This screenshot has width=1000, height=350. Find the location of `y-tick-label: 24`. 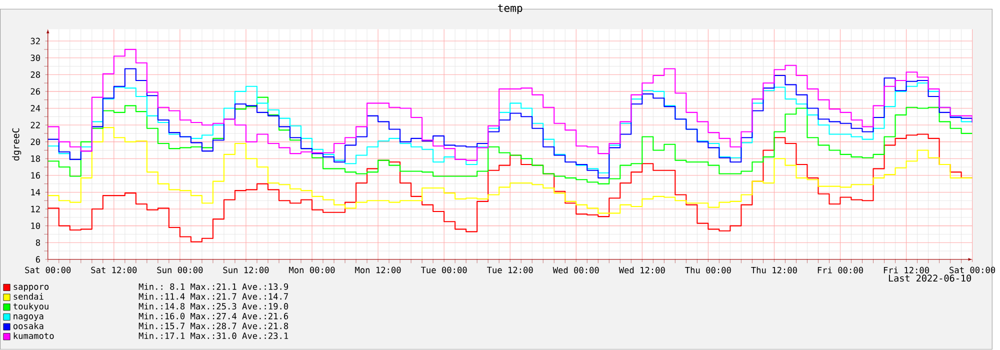

y-tick-label: 24 is located at coordinates (35, 108).